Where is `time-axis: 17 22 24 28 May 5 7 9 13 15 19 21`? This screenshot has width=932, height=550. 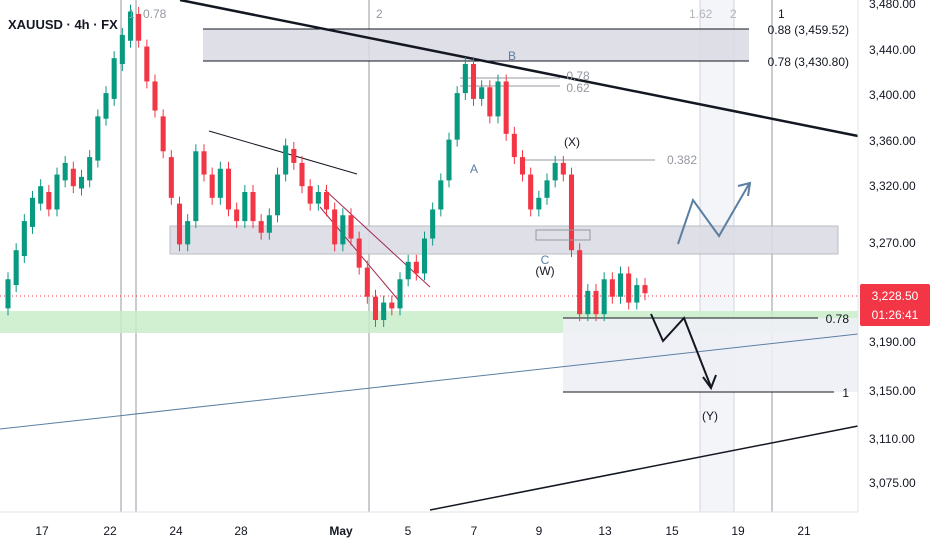
time-axis: 17 22 24 28 May 5 7 9 13 15 19 21 is located at coordinates (466, 530).